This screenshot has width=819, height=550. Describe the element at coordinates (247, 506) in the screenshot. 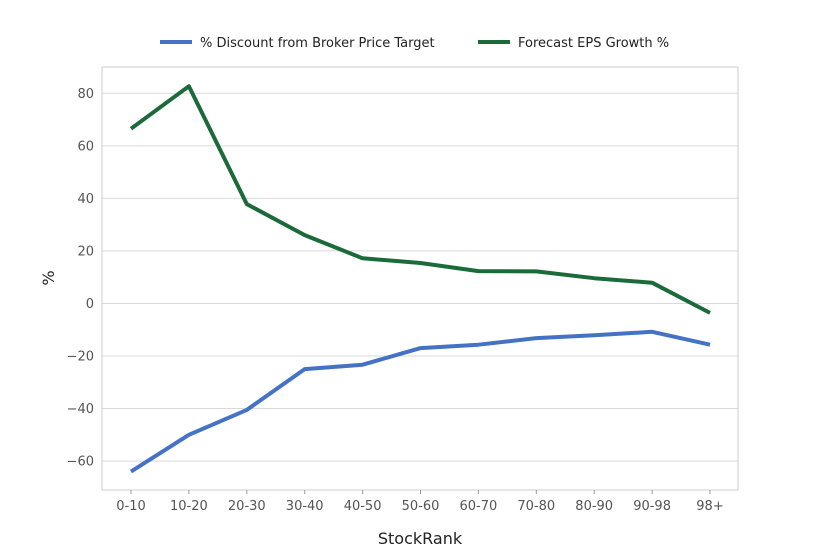

I see `x-tick-label: 20-30` at that location.